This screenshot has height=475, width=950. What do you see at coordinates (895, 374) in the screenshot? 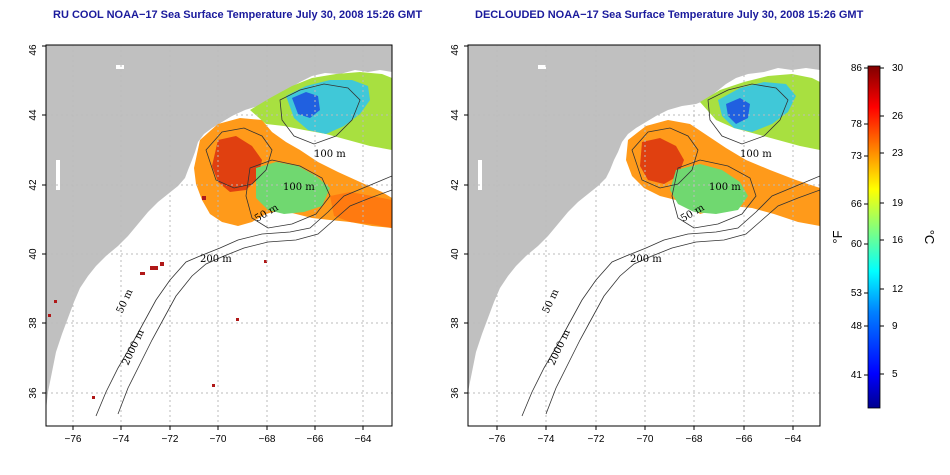
I see `c-tick-label: 5` at bounding box center [895, 374].